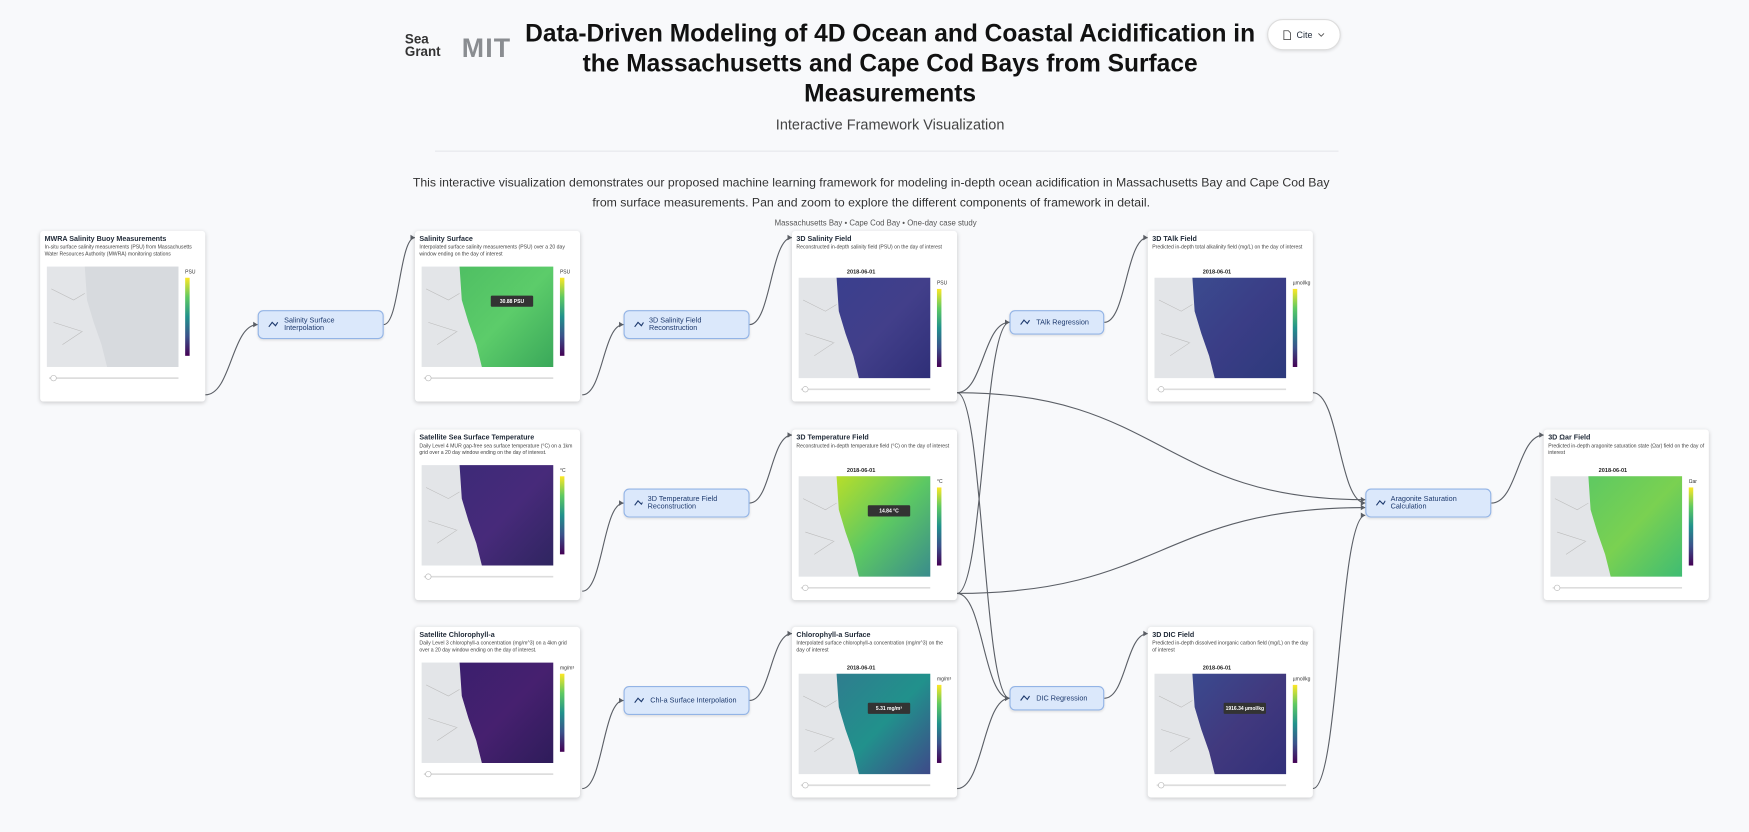 The image size is (1749, 832). I want to click on node-label: 3D Salinity Field Reconstruction, so click(675, 324).